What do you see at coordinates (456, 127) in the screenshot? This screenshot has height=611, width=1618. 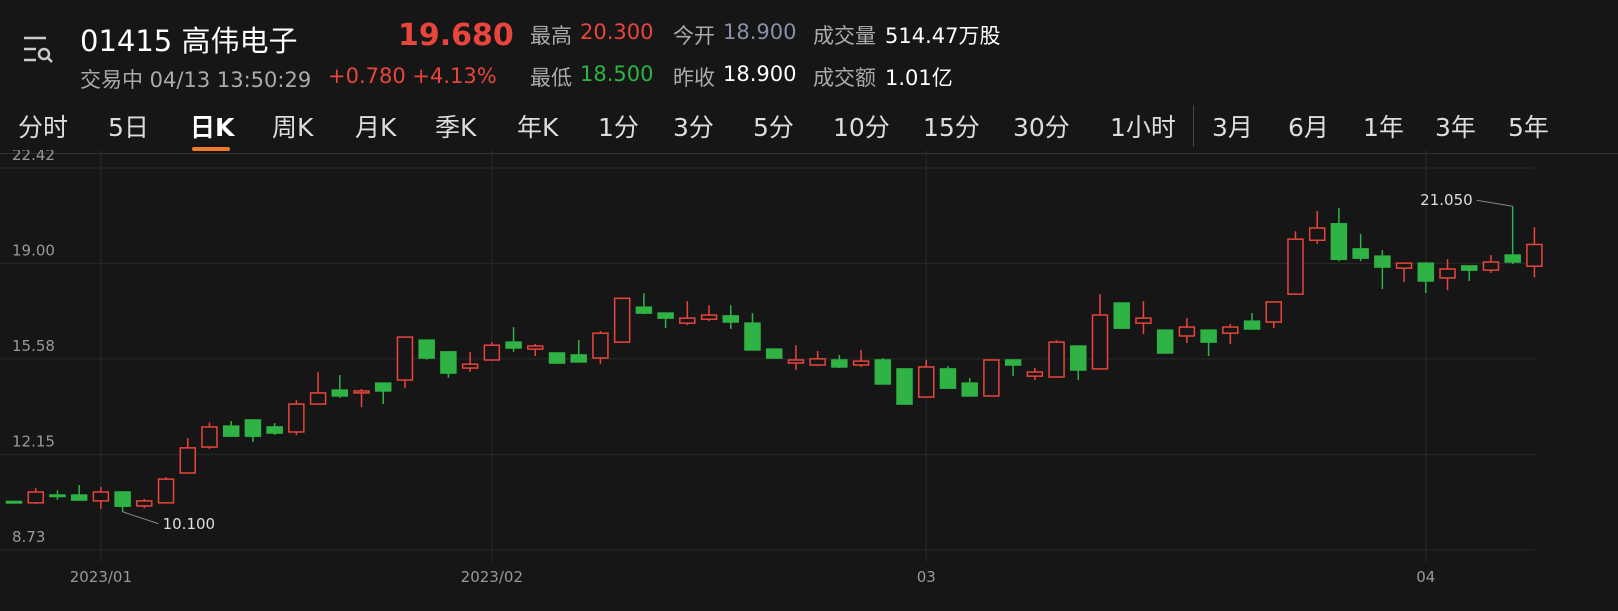 I see `tab: 季K` at bounding box center [456, 127].